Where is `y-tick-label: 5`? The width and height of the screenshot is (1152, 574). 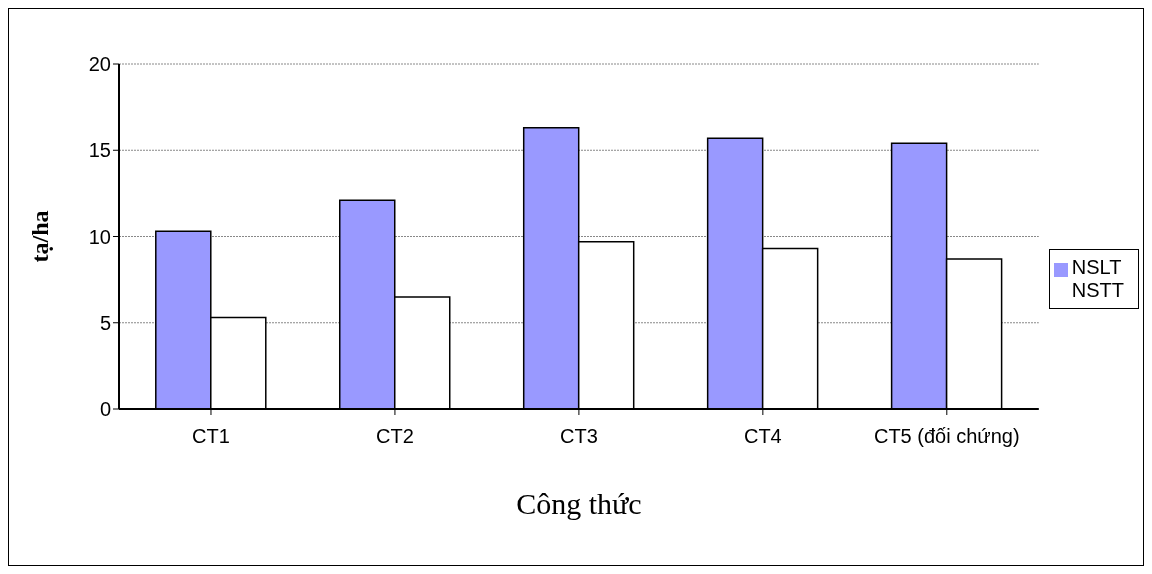
y-tick-label: 5 is located at coordinates (105, 322).